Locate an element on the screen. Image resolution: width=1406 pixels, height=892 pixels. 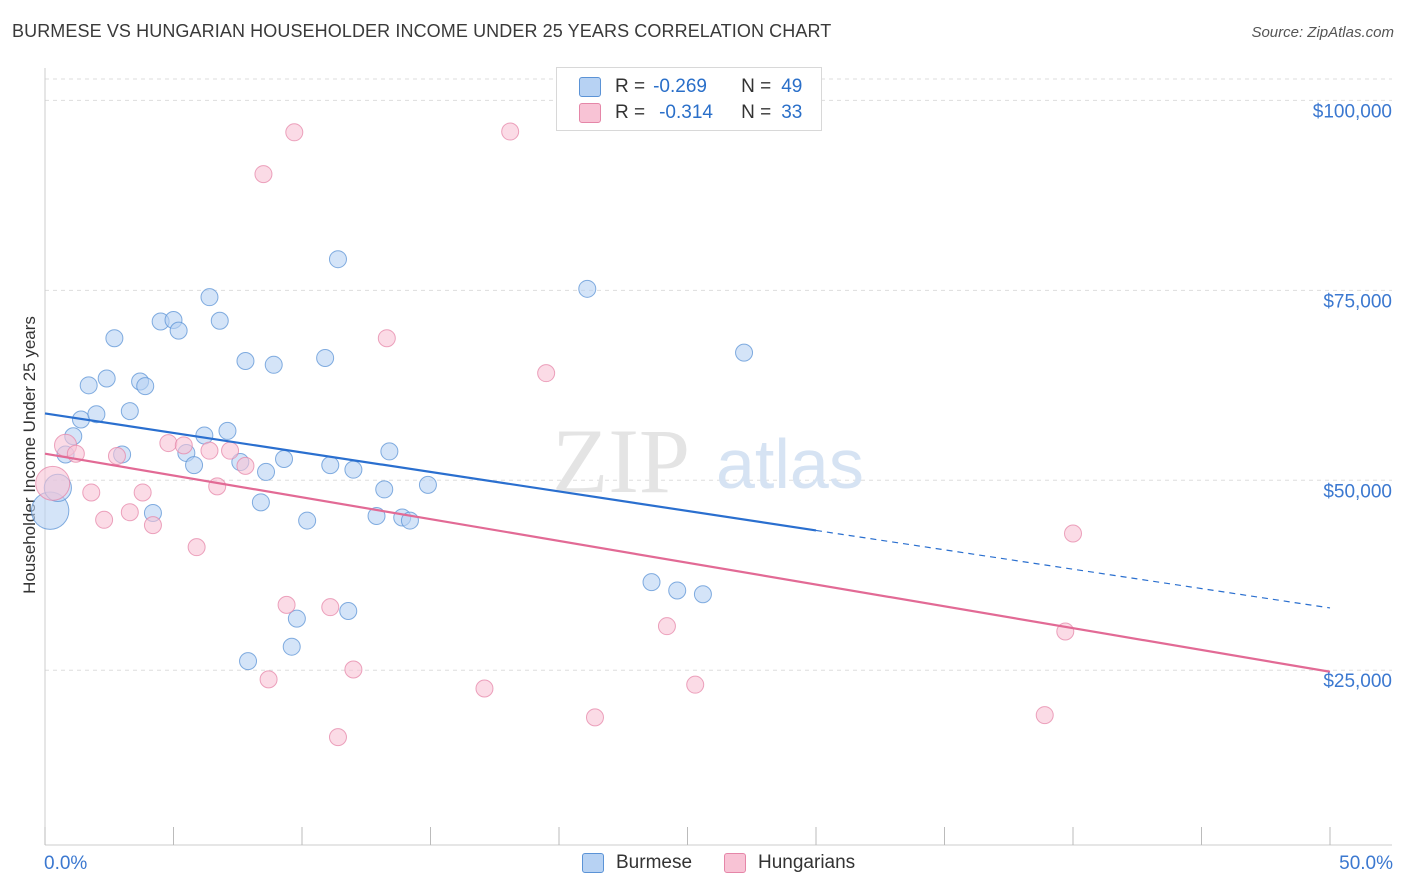
y-tick-label: $25,000 is located at coordinates (1357, 681).